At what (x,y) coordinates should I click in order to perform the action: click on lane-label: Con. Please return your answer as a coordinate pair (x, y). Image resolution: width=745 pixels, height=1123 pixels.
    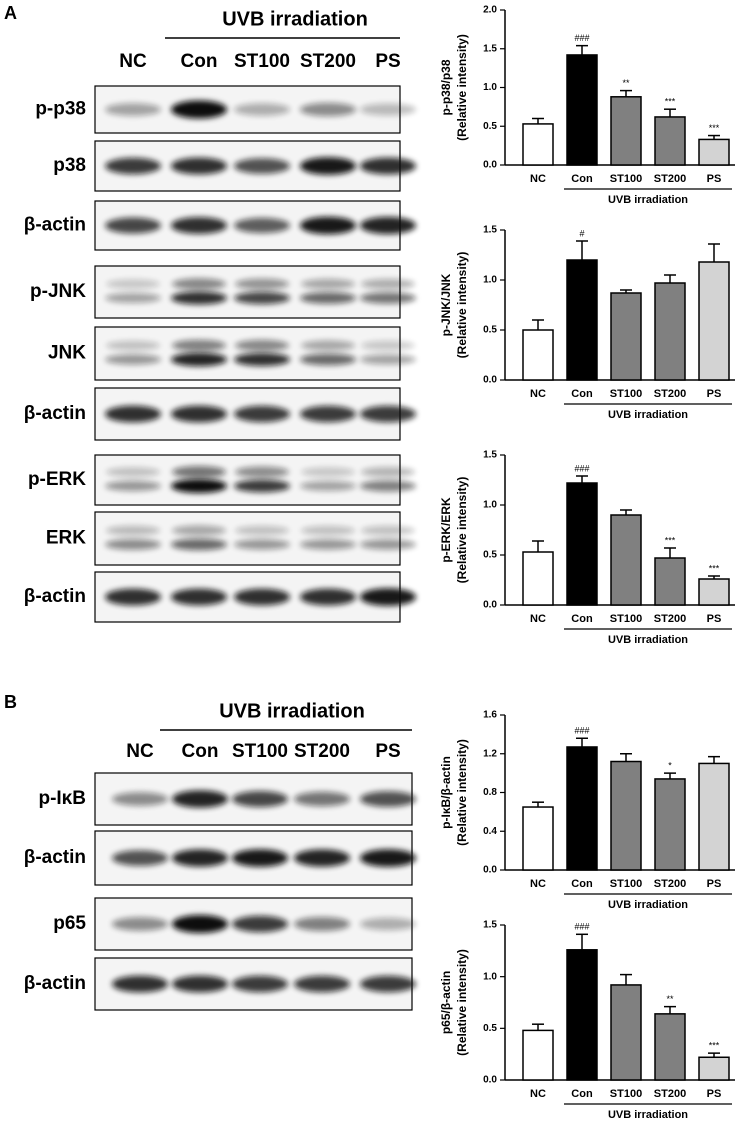
    Looking at the image, I should click on (199, 61).